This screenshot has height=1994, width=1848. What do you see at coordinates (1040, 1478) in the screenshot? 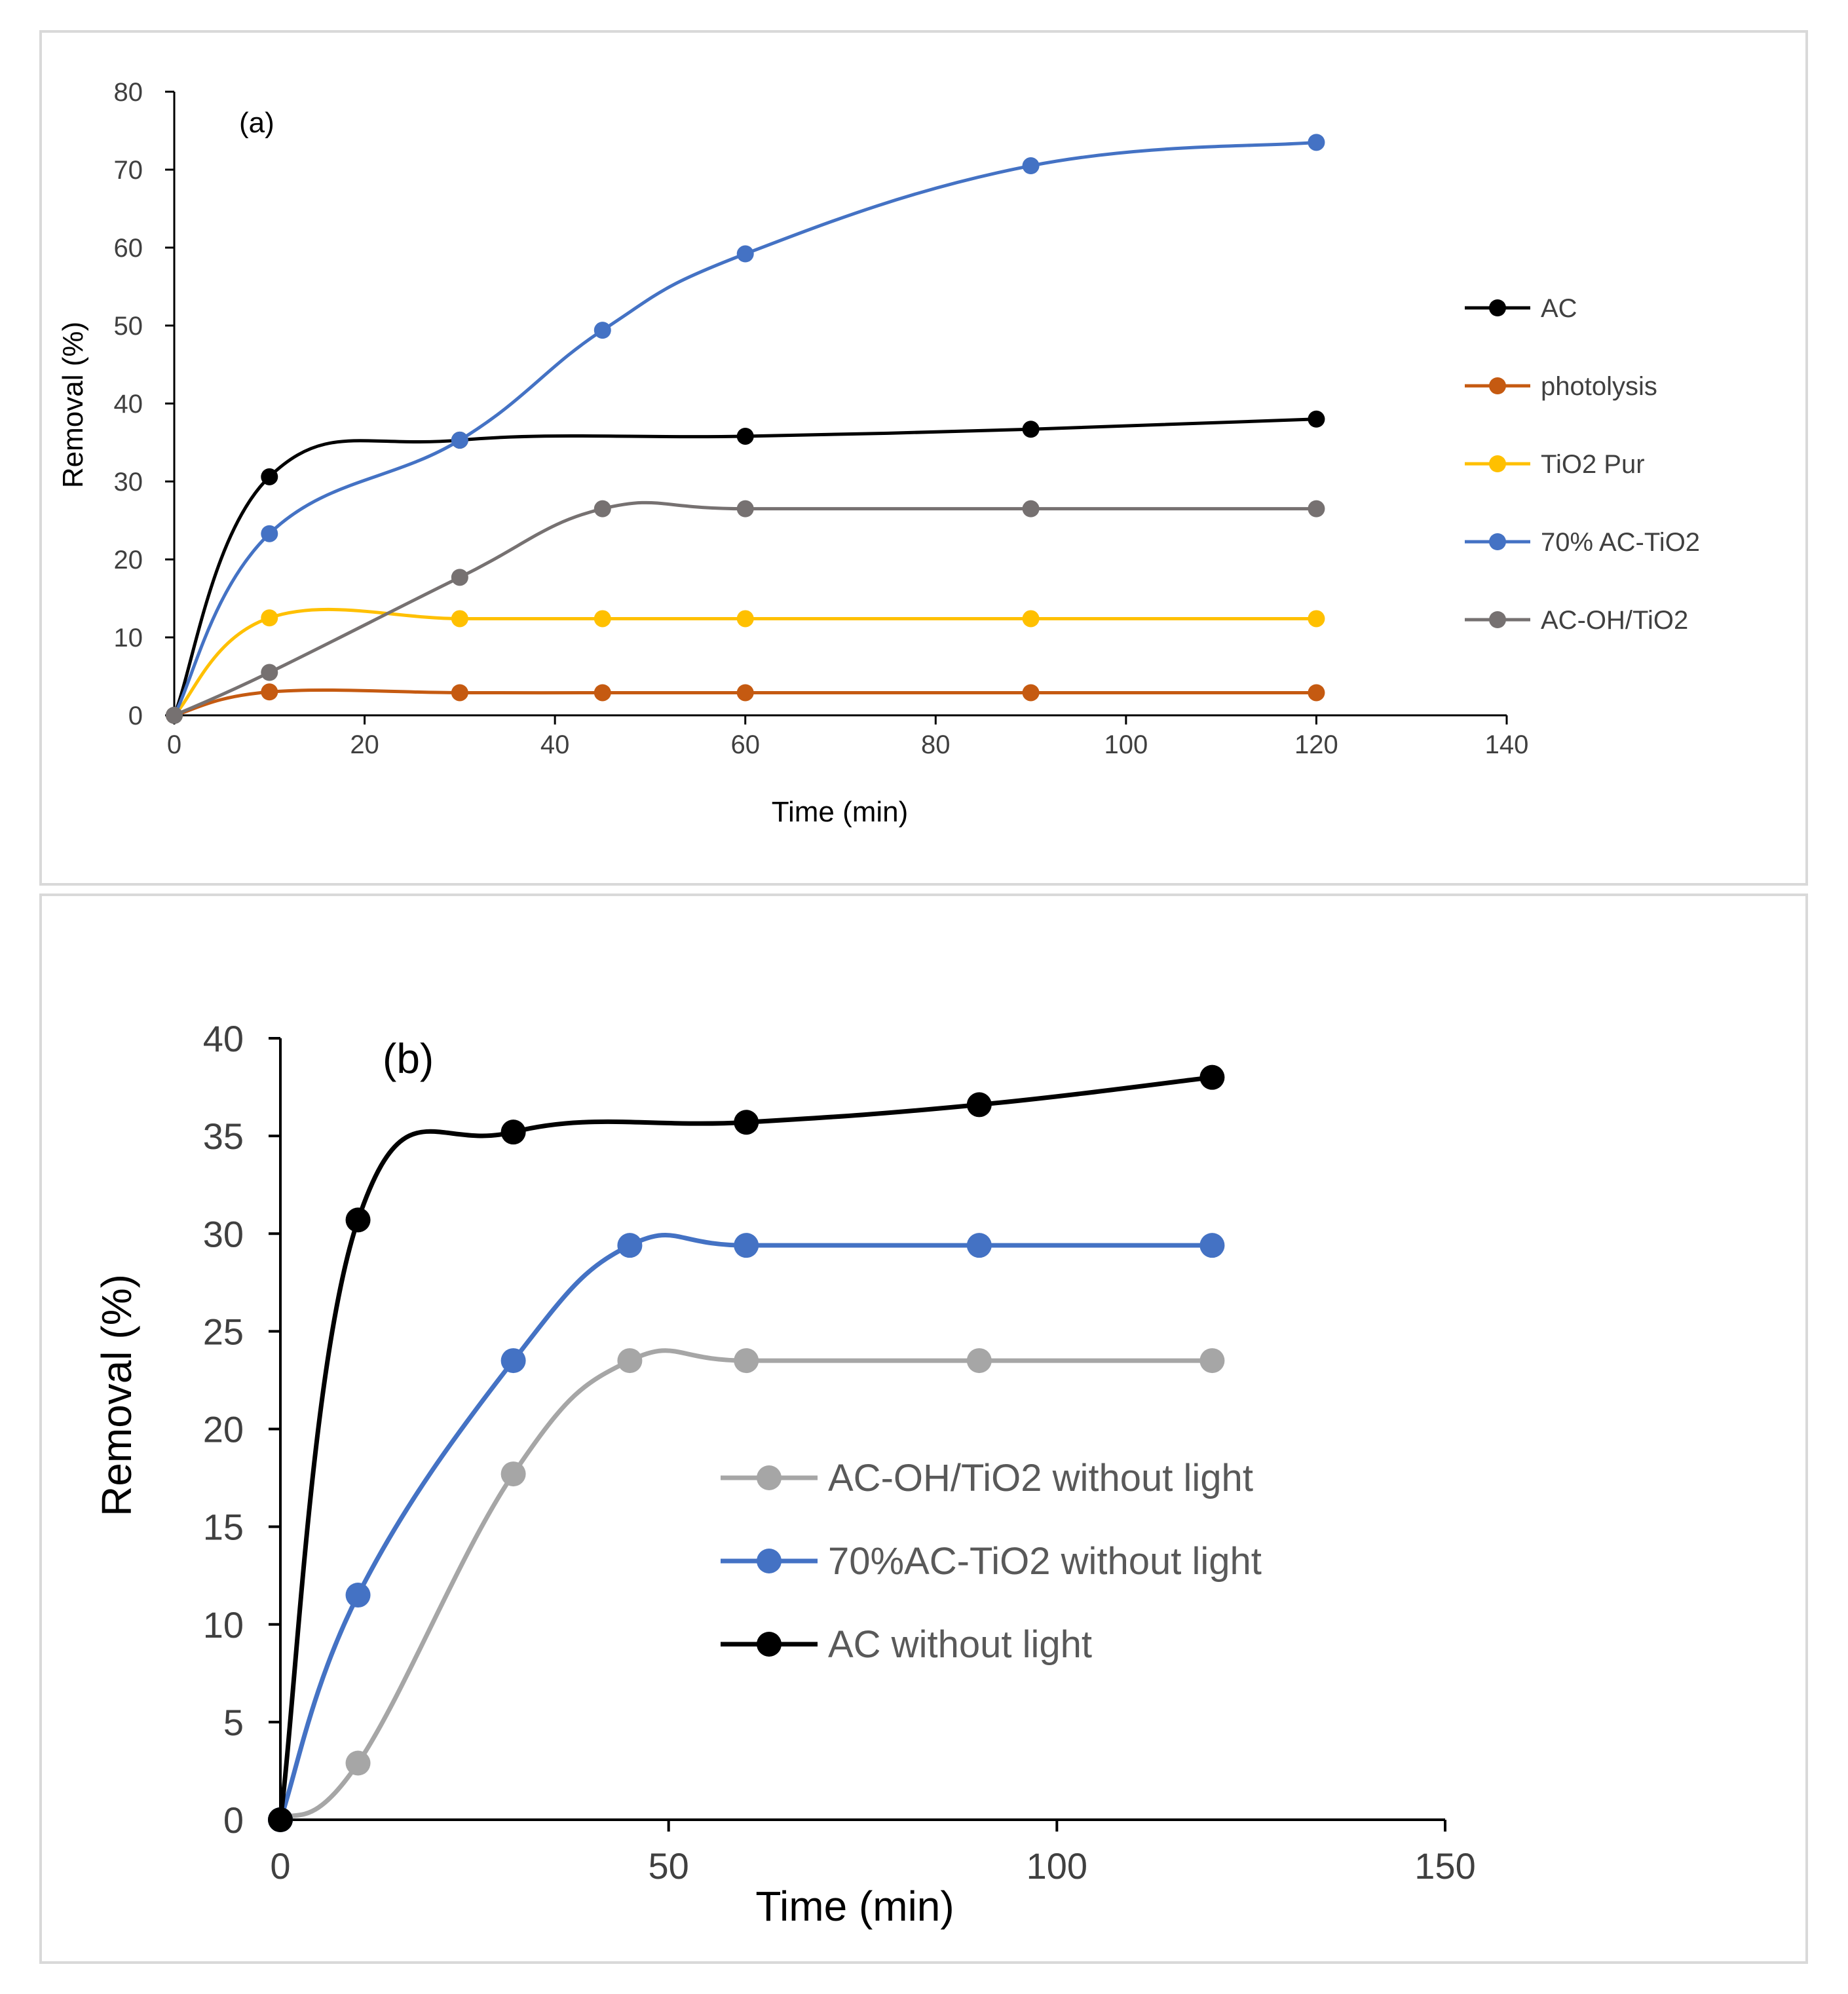
I see `panel-b-legend-label: AC-OH/TiO2 without light` at bounding box center [1040, 1478].